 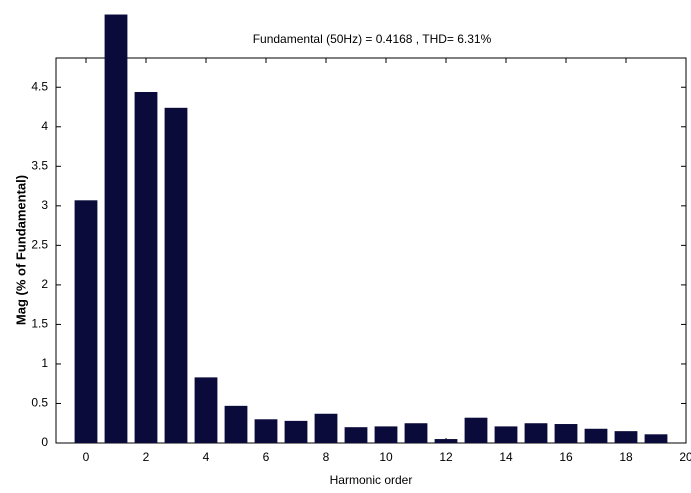 I want to click on x-axis-label: Harmonic order, so click(x=371, y=480).